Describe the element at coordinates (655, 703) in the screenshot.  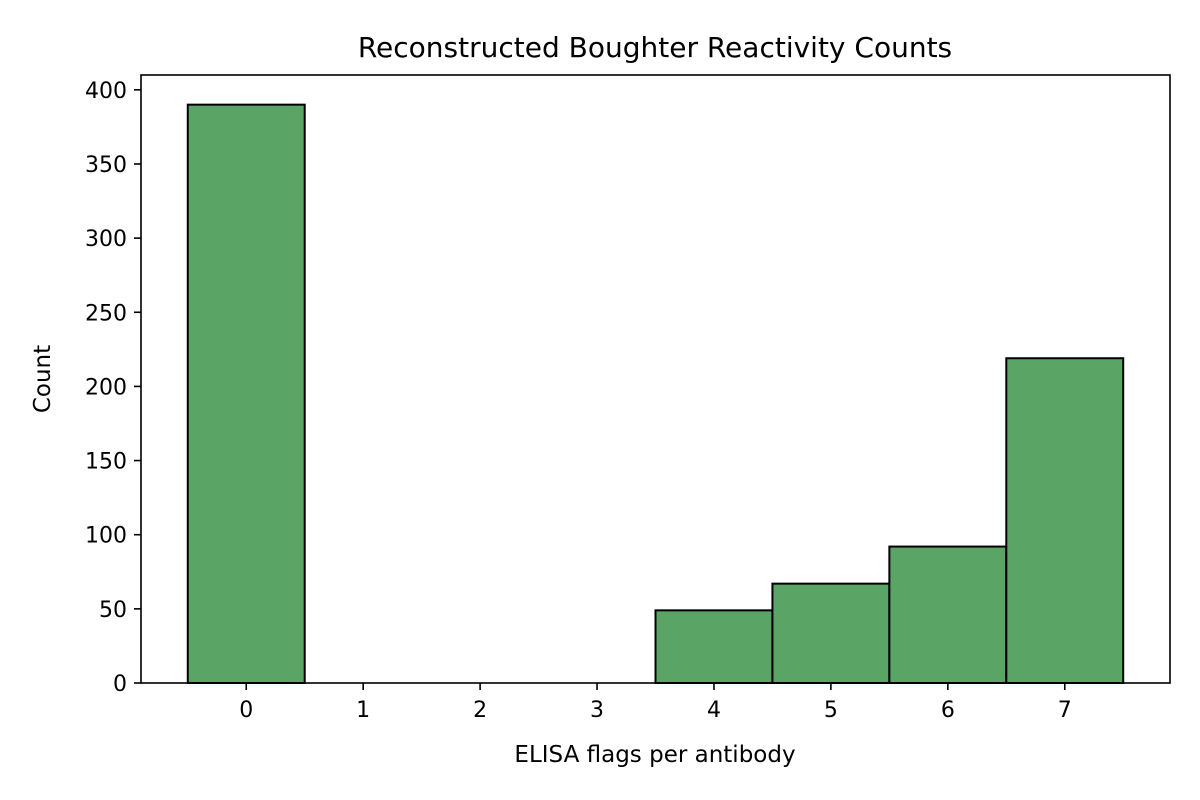
I see `x-axis: 0 1 2 3 4 5 6 7` at that location.